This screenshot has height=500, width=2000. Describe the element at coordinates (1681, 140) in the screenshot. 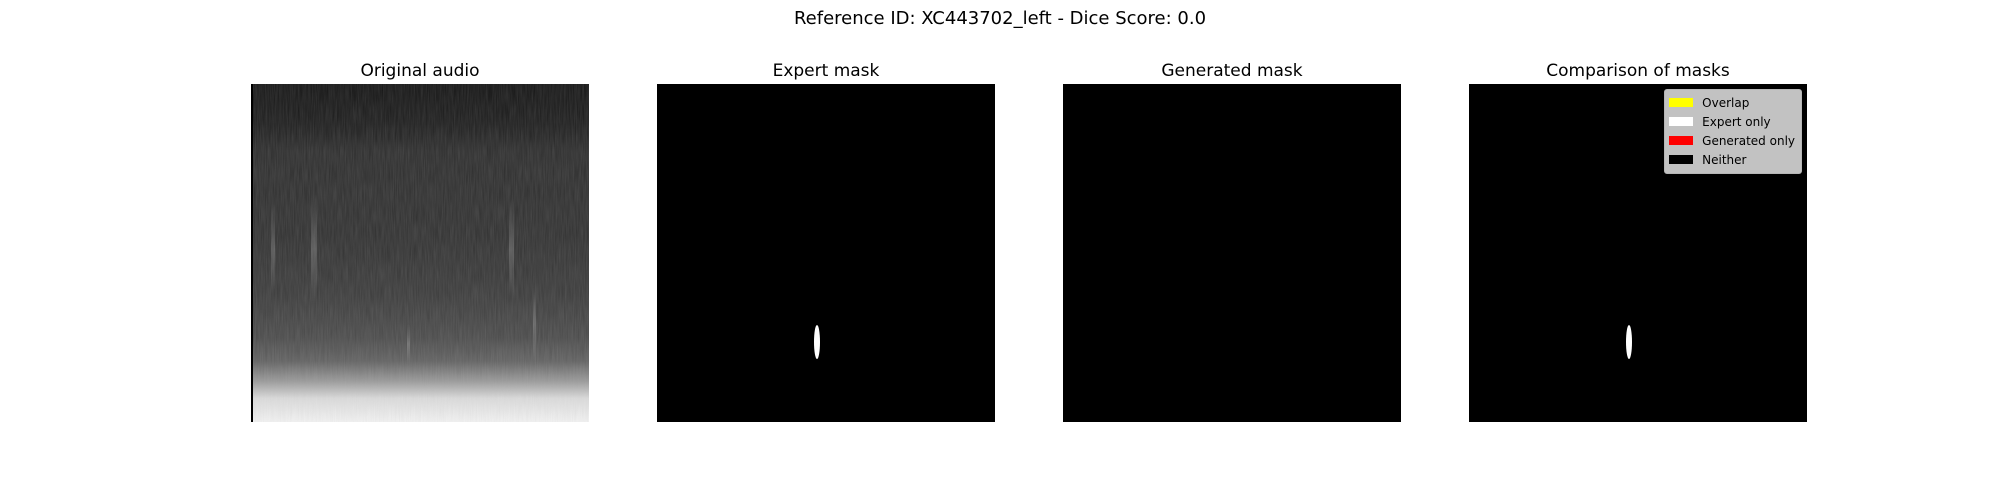

I see `legend-swatch-generated-only` at that location.